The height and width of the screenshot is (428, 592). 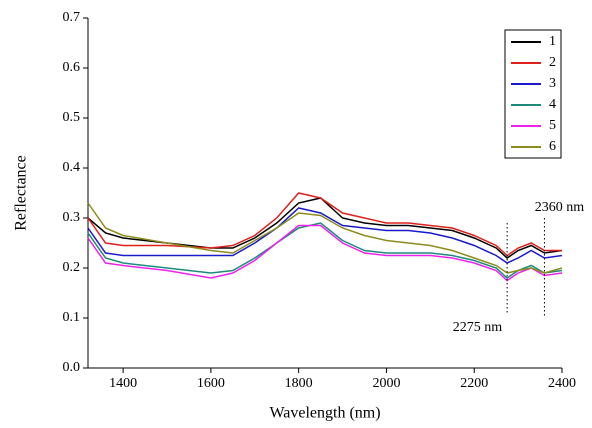 What do you see at coordinates (552, 125) in the screenshot?
I see `legend-label: 5` at bounding box center [552, 125].